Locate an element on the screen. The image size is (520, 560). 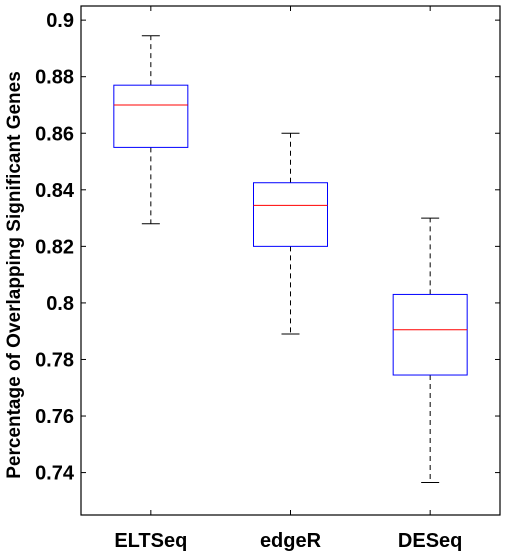
y-tick-label: 0.8 is located at coordinates (60, 304).